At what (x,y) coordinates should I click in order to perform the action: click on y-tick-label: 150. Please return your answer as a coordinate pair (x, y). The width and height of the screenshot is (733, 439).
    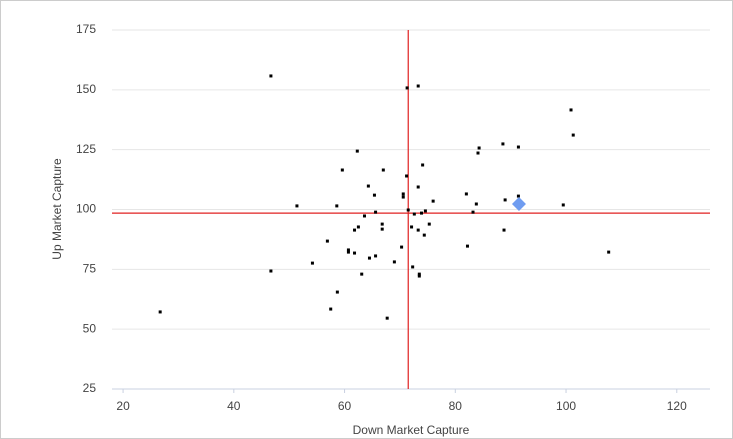
    Looking at the image, I should click on (86, 89).